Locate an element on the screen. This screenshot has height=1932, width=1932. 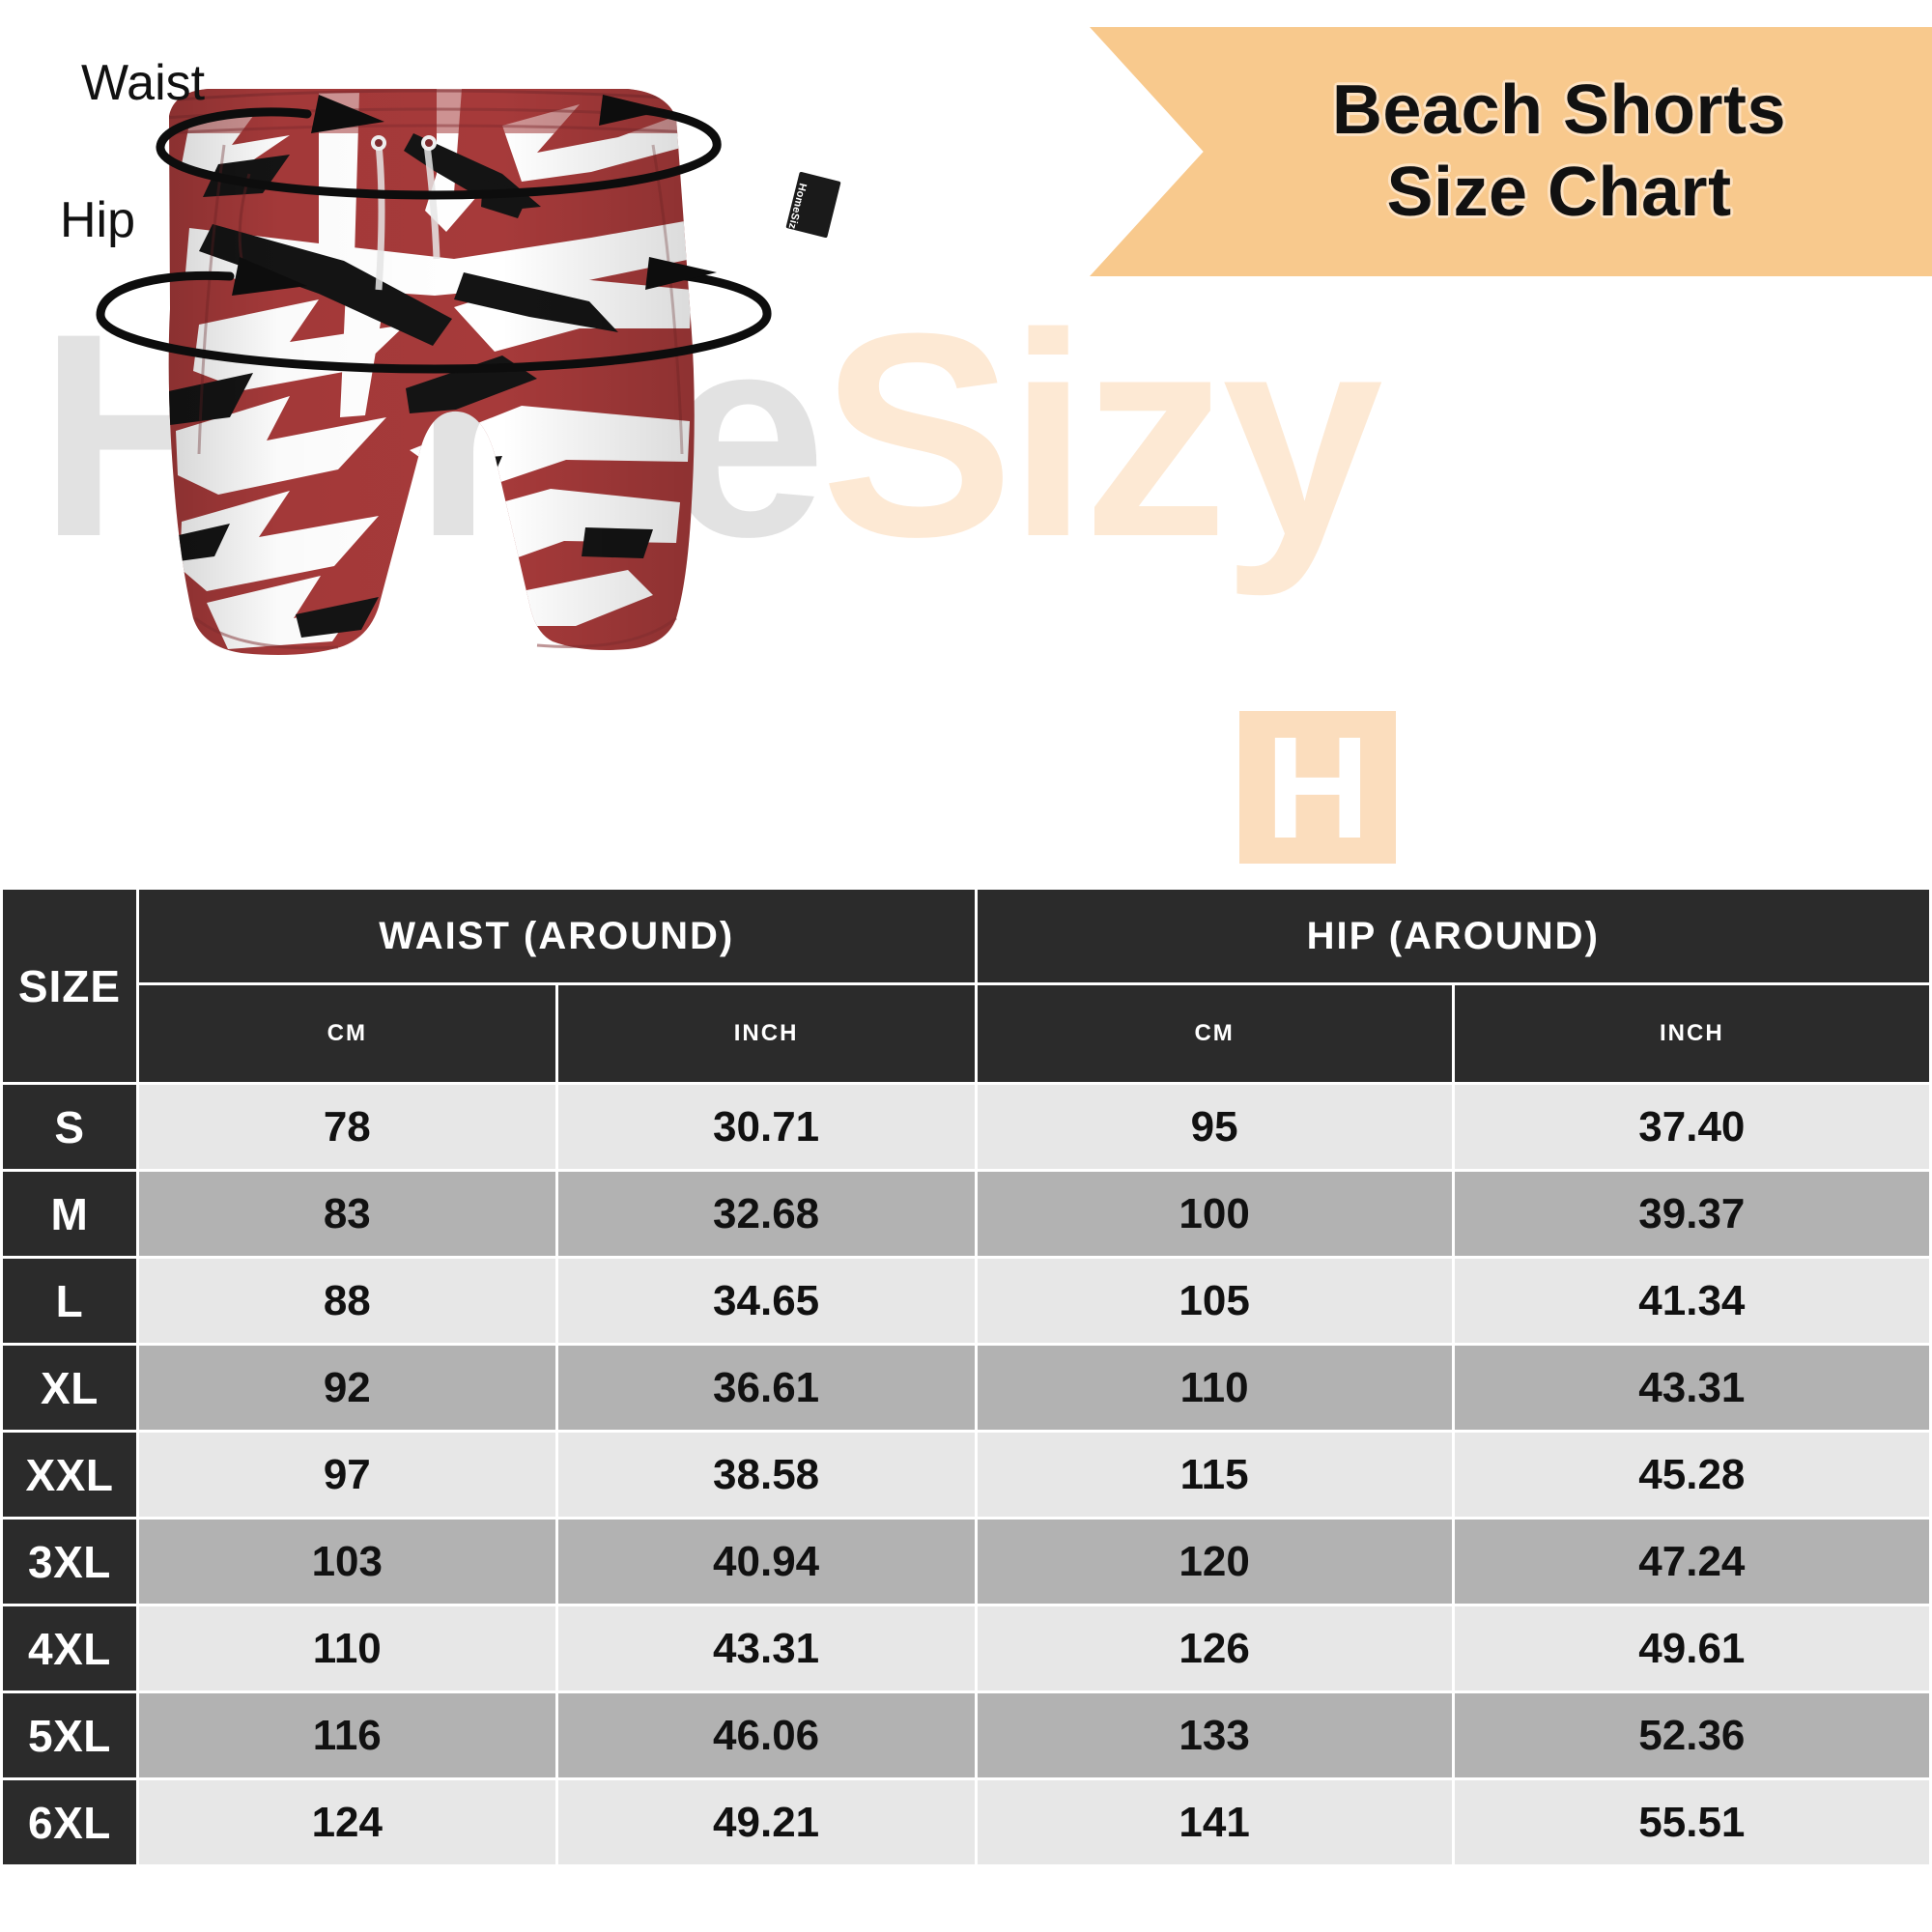
cell-waist-inch: 32.68 is located at coordinates (766, 1214).